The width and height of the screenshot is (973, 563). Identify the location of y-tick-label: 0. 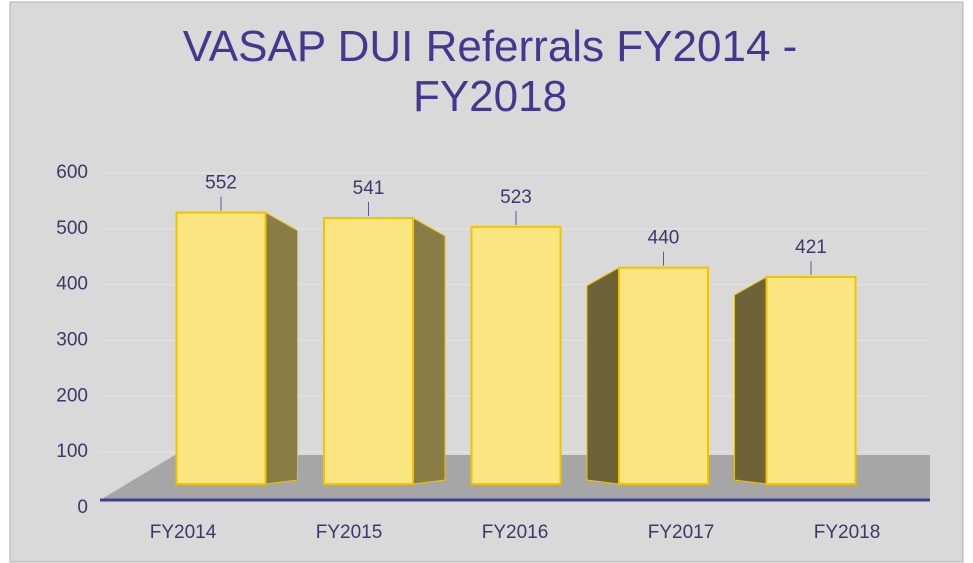
(82, 507).